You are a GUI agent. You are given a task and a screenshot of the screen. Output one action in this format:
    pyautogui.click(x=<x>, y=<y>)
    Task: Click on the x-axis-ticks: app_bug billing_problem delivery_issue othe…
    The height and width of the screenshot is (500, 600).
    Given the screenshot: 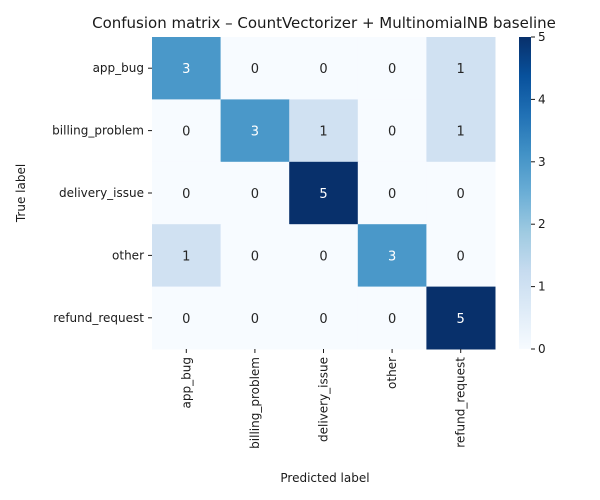 What is the action you would take?
    pyautogui.click(x=323, y=399)
    